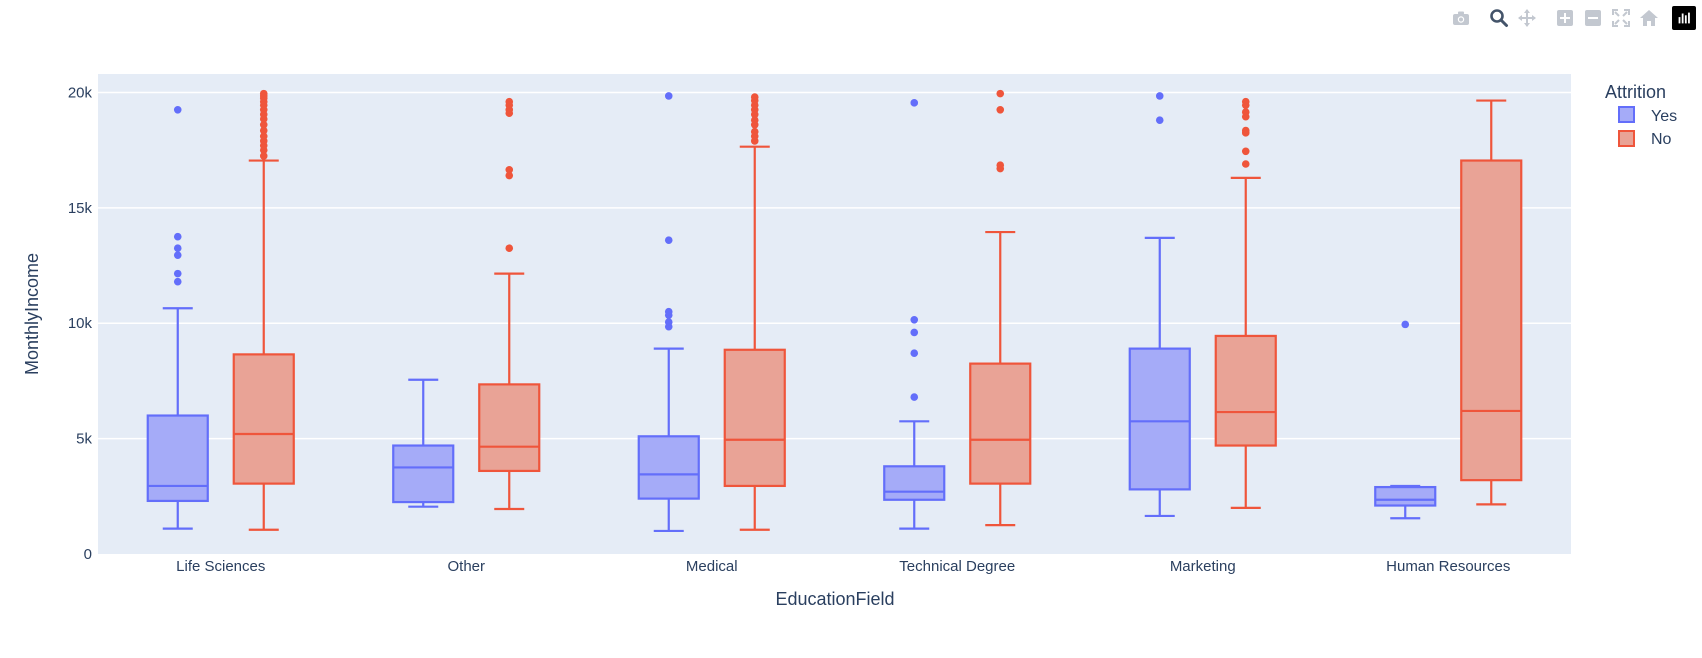 The image size is (1702, 658). Describe the element at coordinates (834, 599) in the screenshot. I see `x-axis-title: EducationField` at that location.